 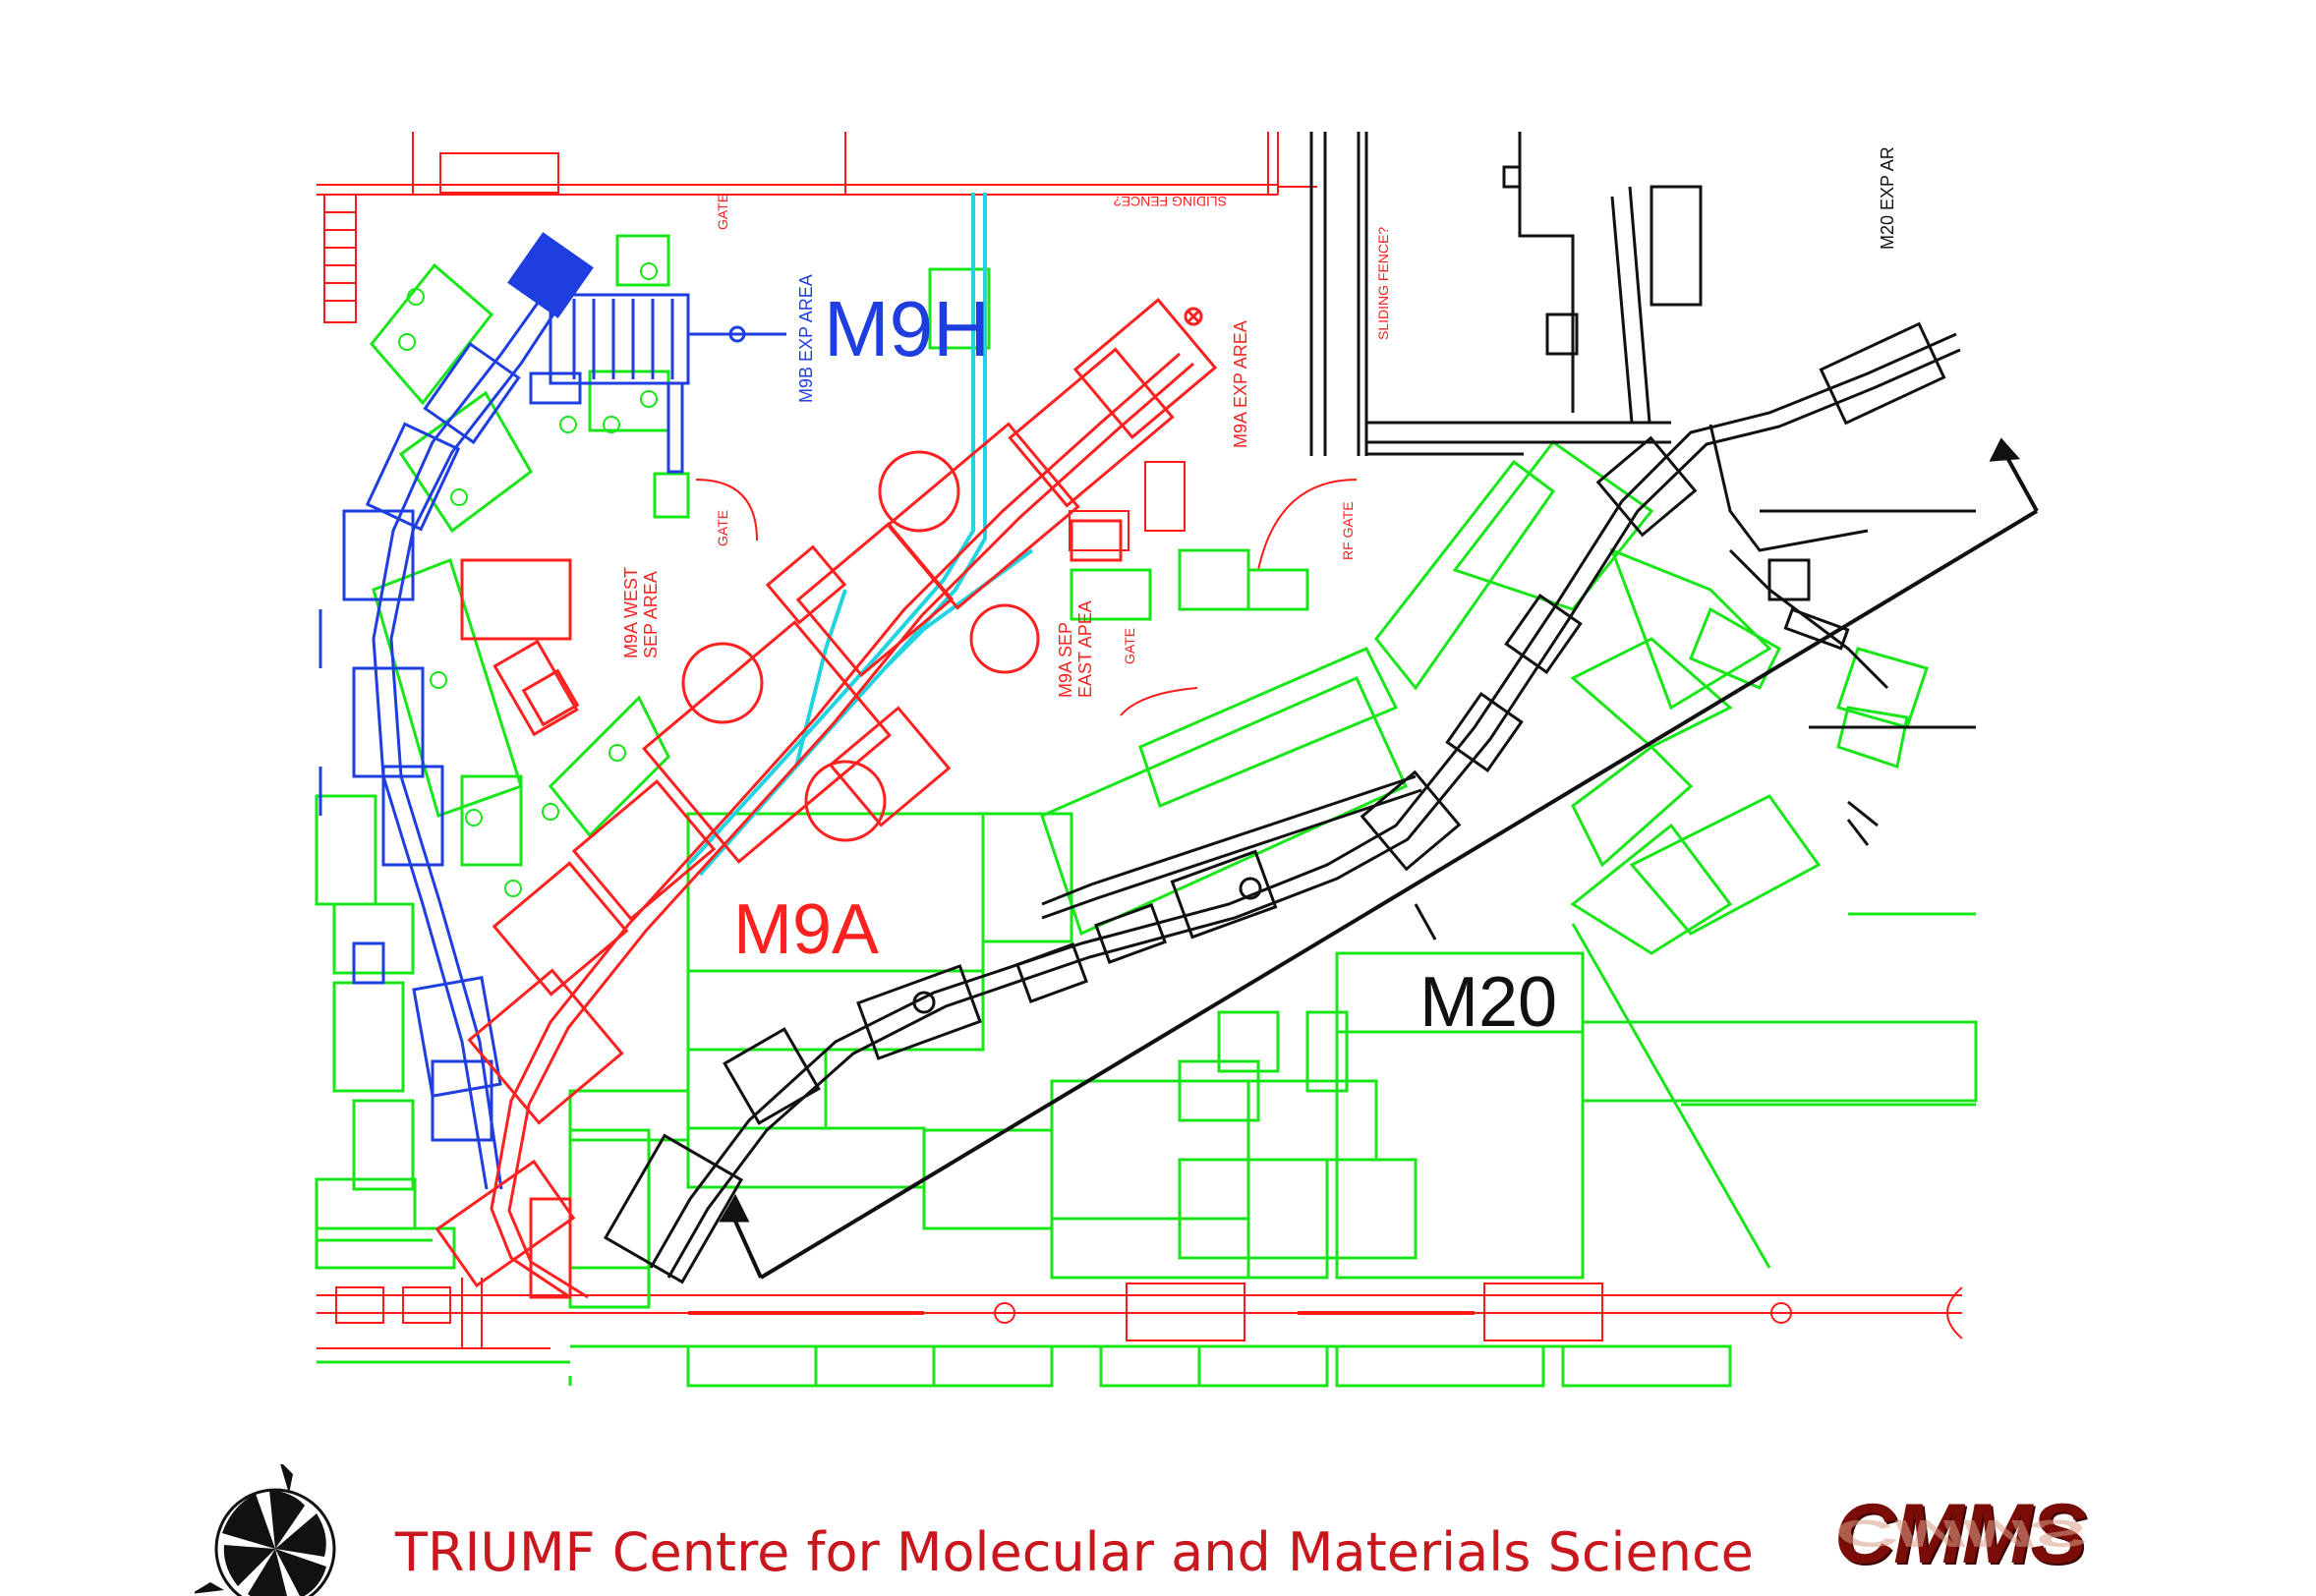 I want to click on label-rf-gate: RF GATE, so click(x=1348, y=531).